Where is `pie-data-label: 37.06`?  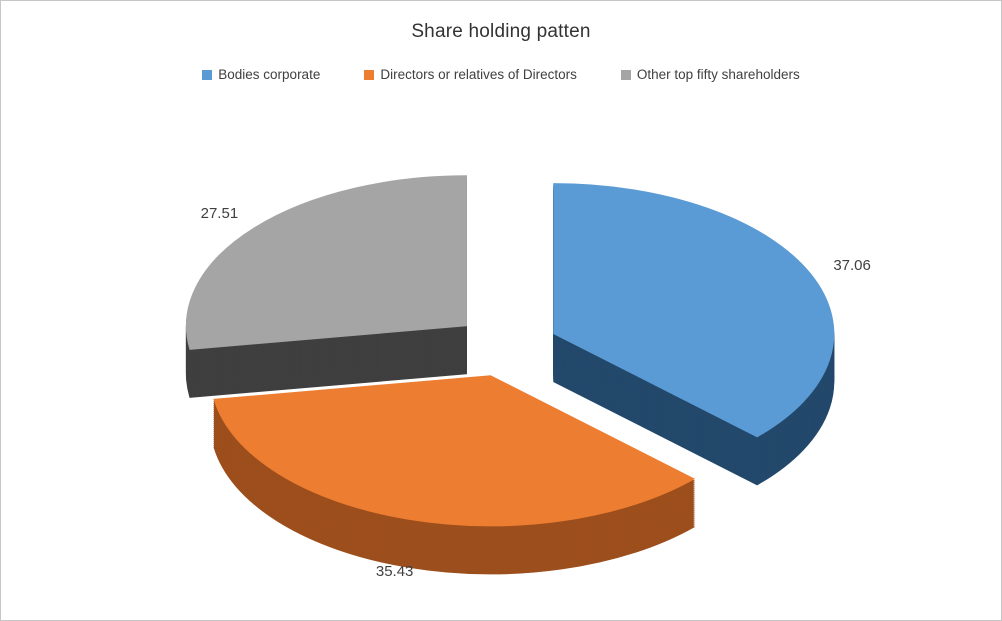 pie-data-label: 37.06 is located at coordinates (852, 265).